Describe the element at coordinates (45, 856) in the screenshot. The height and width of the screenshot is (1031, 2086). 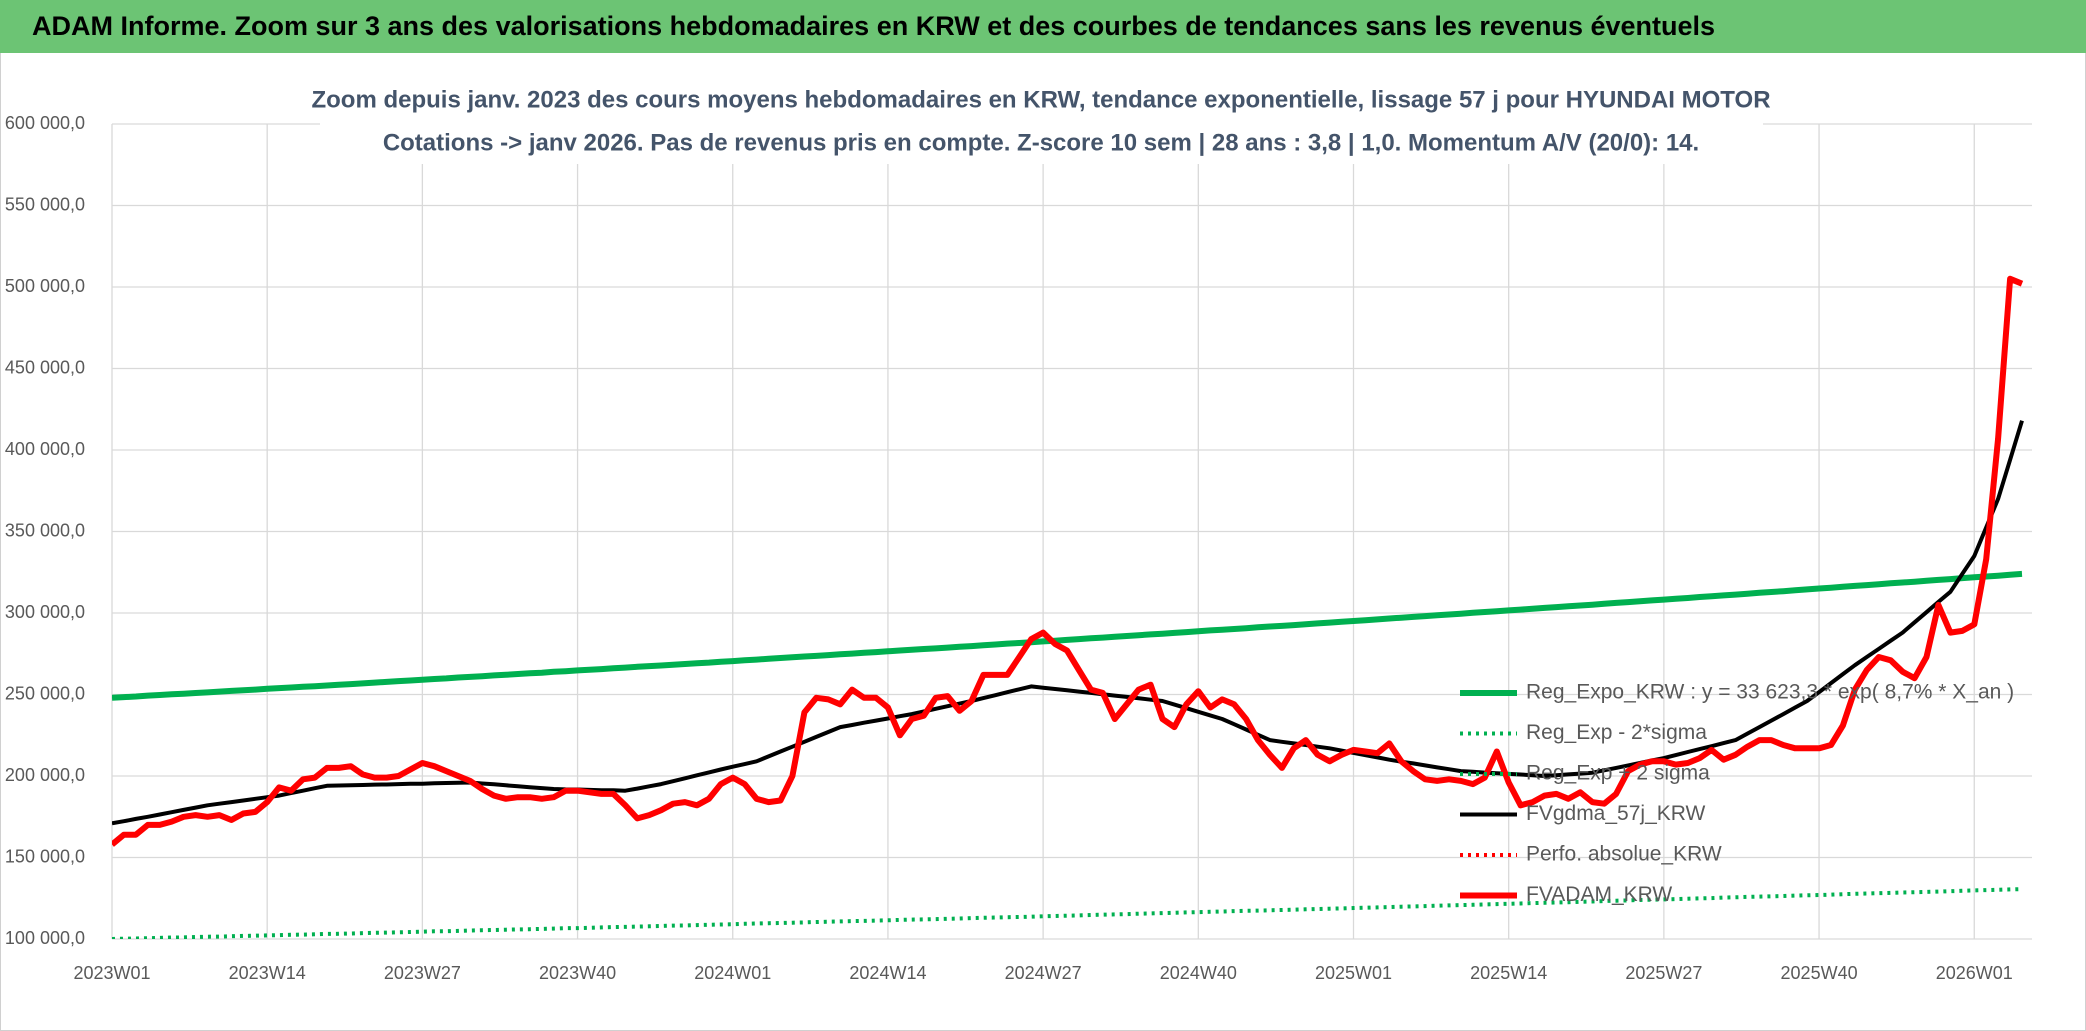
I see `y-tick-label: 150 000,0` at that location.